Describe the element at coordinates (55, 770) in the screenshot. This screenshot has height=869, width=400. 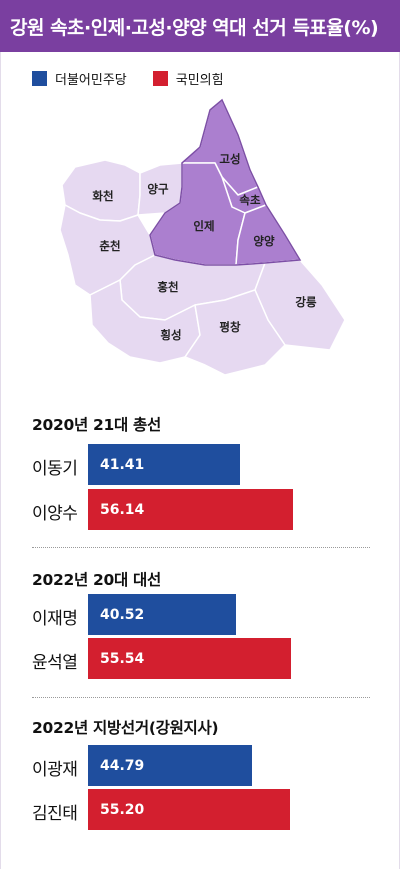
I see `candidate-label: 이광재` at that location.